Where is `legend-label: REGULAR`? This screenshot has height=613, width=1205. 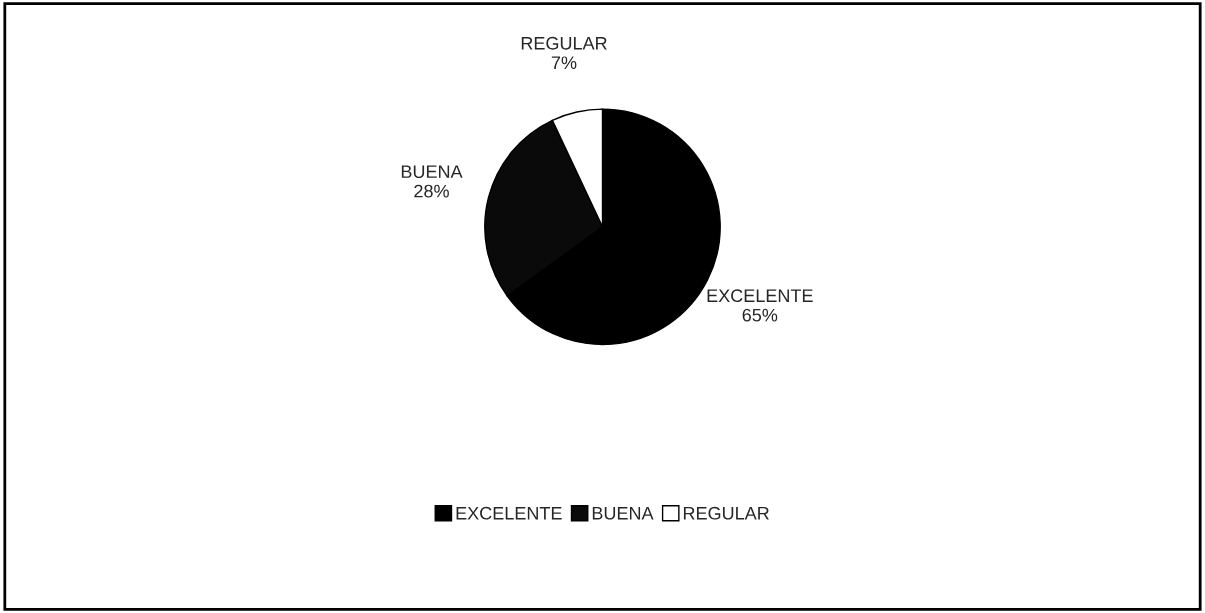 legend-label: REGULAR is located at coordinates (726, 513).